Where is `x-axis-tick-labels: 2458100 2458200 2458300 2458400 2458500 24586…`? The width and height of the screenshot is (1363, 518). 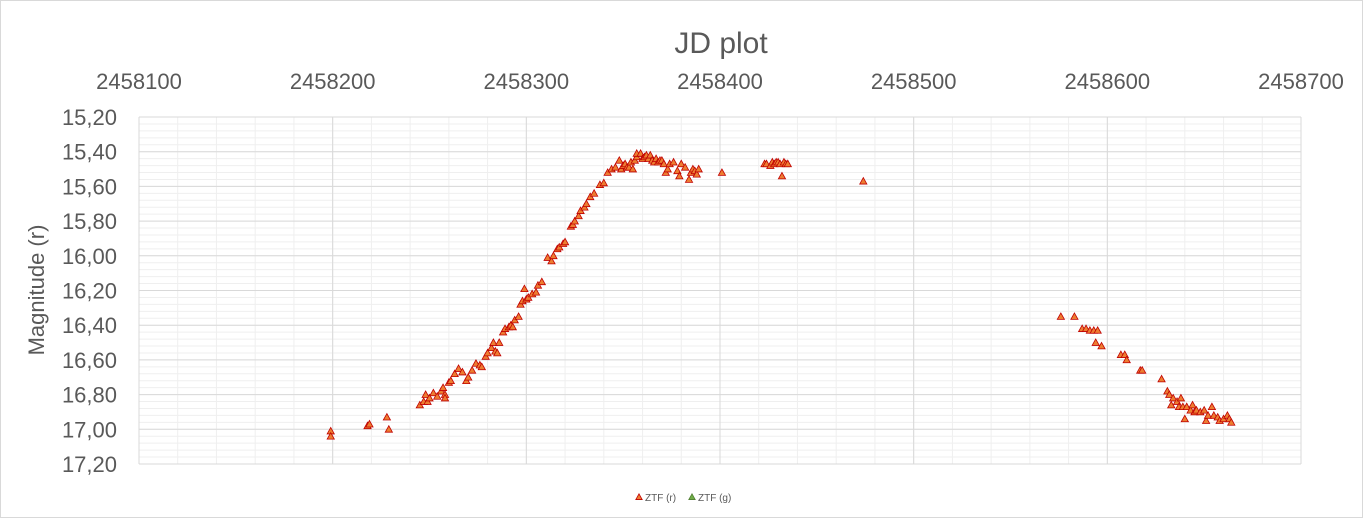
x-axis-tick-labels: 2458100 2458200 2458300 2458400 2458500 24586… is located at coordinates (720, 81).